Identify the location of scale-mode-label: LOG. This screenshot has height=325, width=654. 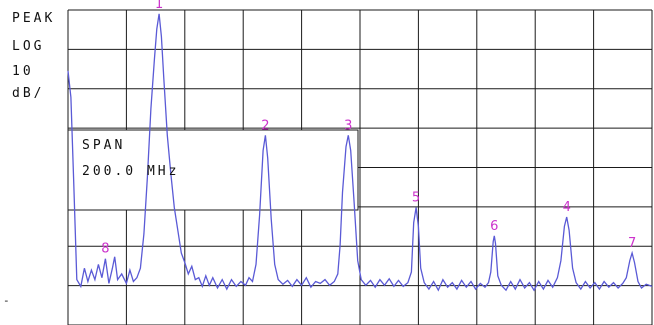
(28, 46).